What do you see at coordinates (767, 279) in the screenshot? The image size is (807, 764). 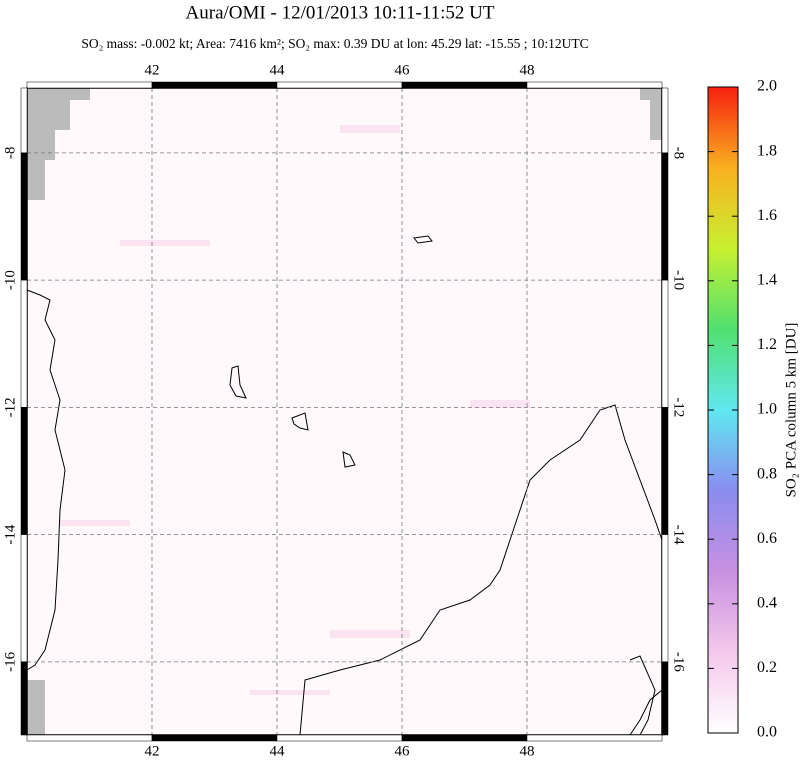 I see `colorbar-tick-label: 1.4` at bounding box center [767, 279].